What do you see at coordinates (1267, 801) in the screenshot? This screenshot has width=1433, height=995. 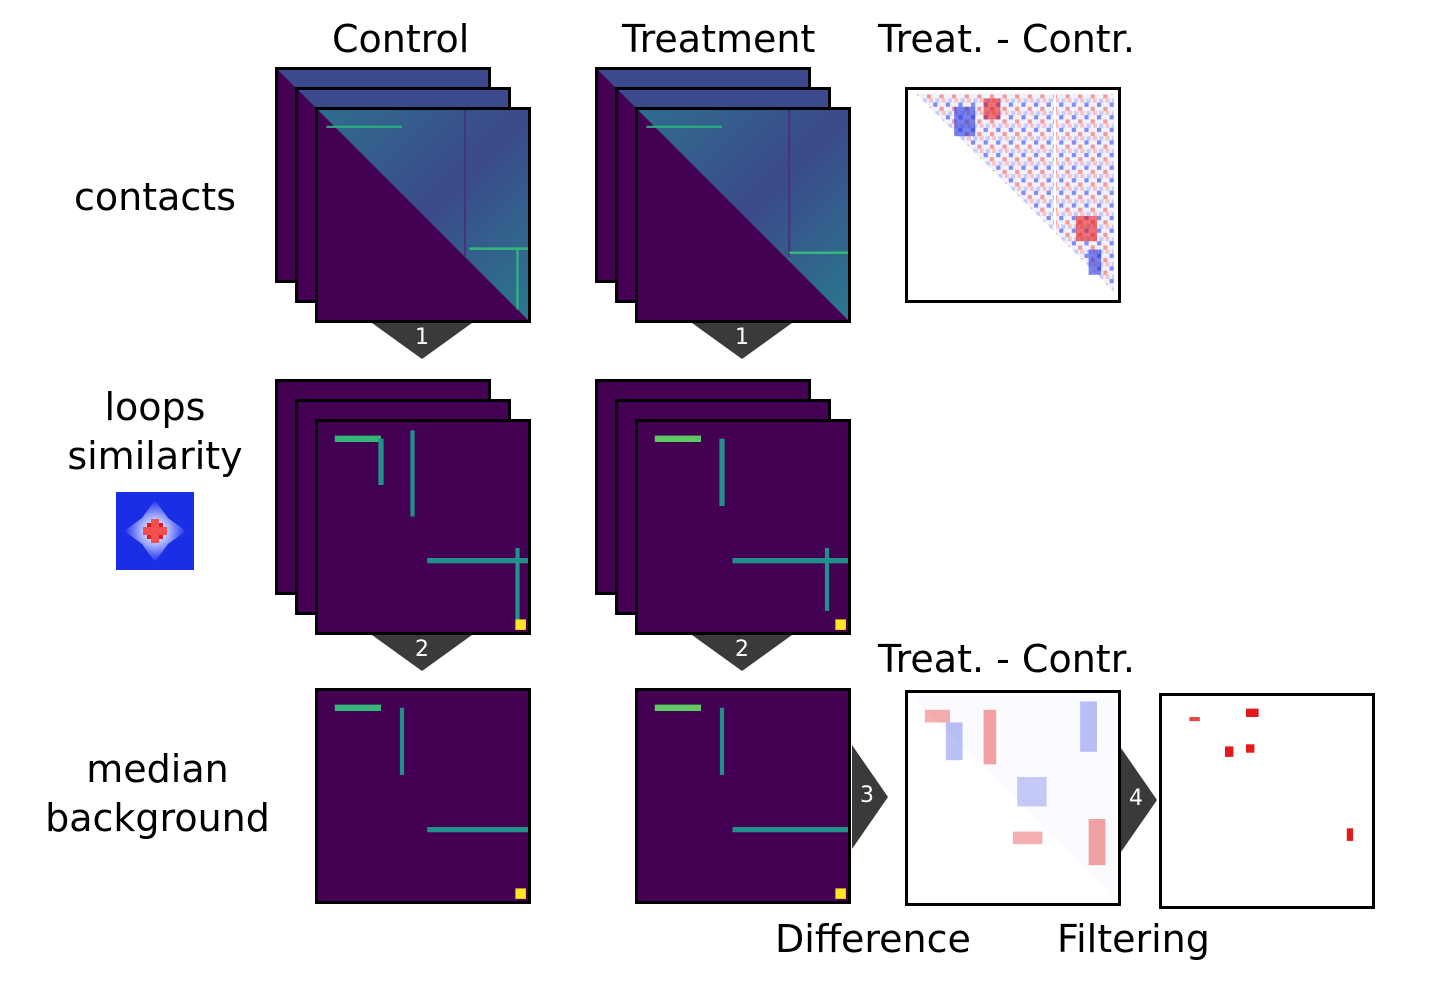 I see `filtered-difference-map` at bounding box center [1267, 801].